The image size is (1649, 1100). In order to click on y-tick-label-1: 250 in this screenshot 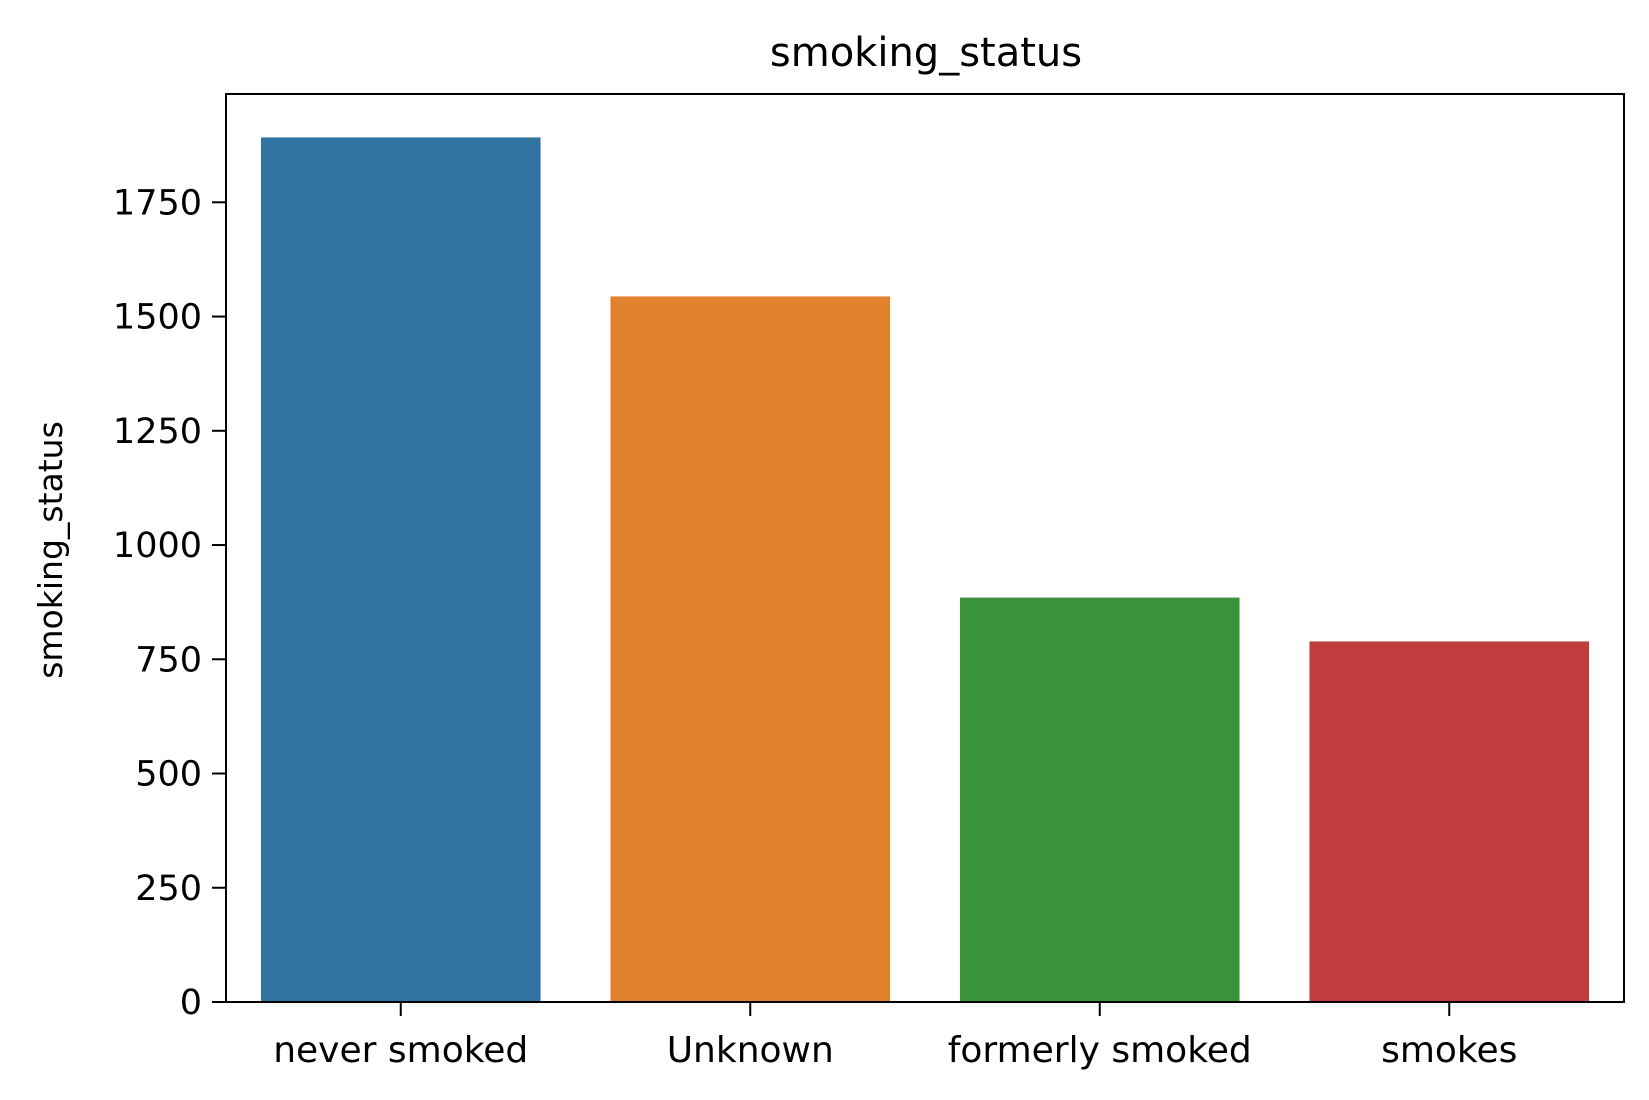, I will do `click(168, 889)`.